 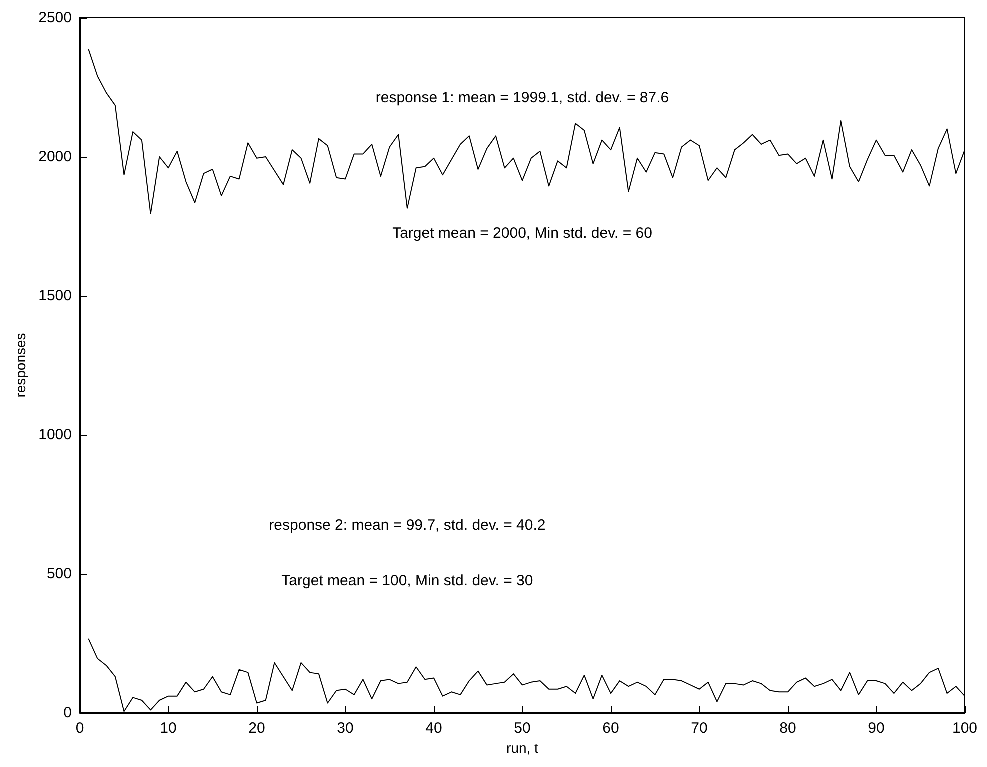 I want to click on x-tick-label: 90, so click(x=876, y=728).